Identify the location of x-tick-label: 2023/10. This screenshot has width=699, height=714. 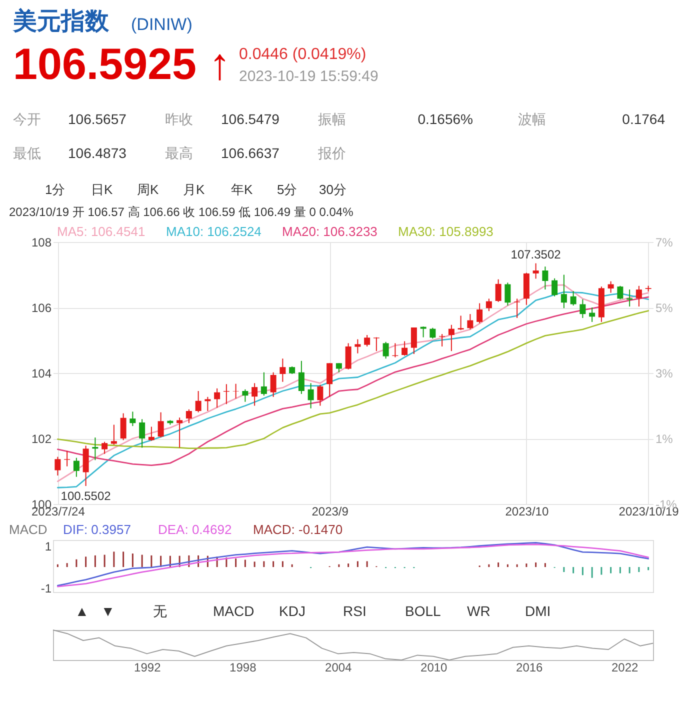
(527, 511).